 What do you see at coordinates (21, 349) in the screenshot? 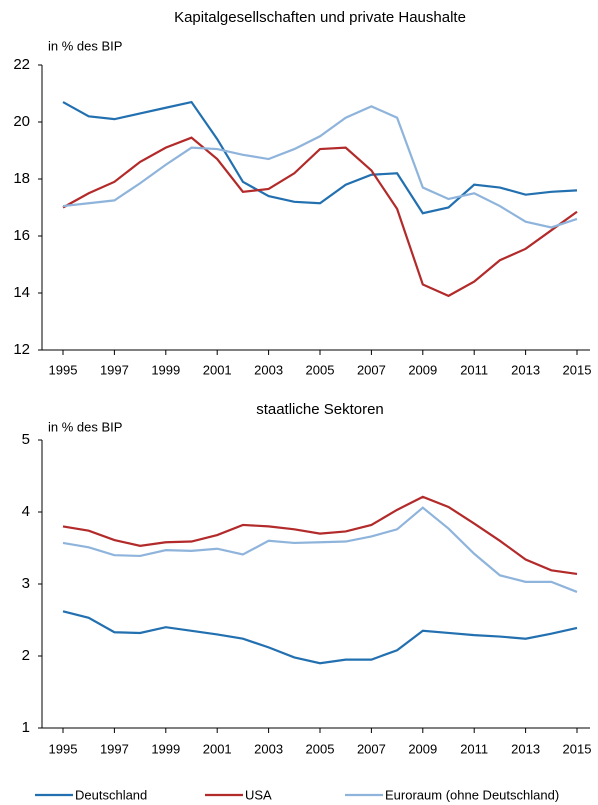
I see `y-tick-label: 12` at bounding box center [21, 349].